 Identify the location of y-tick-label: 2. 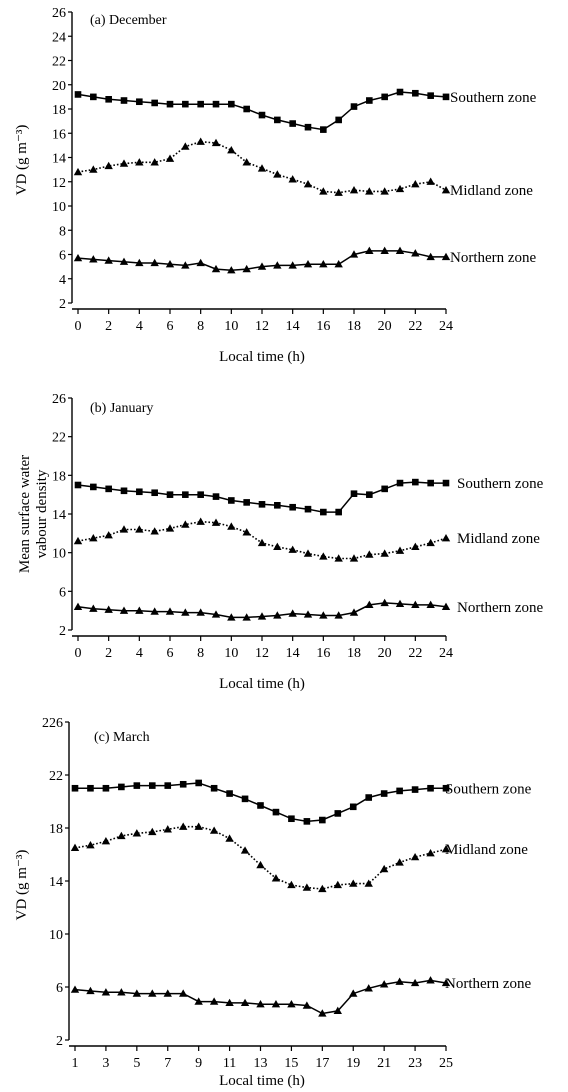
(62, 631).